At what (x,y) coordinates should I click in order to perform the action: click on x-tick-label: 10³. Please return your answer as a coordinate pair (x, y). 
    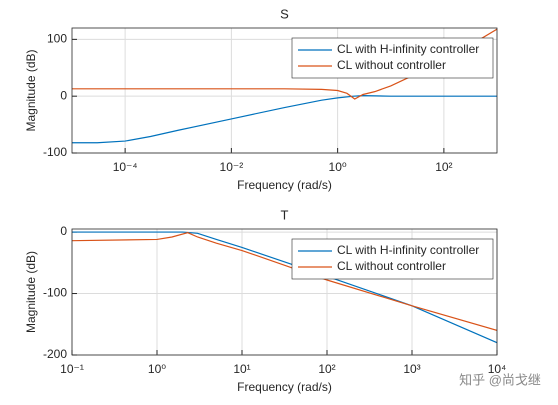
    Looking at the image, I should click on (411, 369).